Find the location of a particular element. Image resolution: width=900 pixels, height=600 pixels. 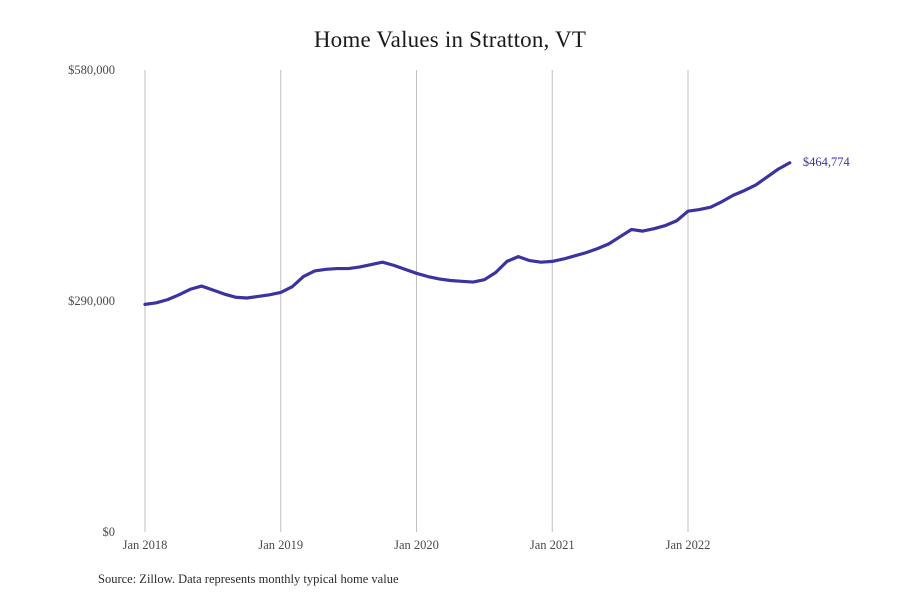

y-axis-tick-label-top: $580,000 is located at coordinates (91, 70).